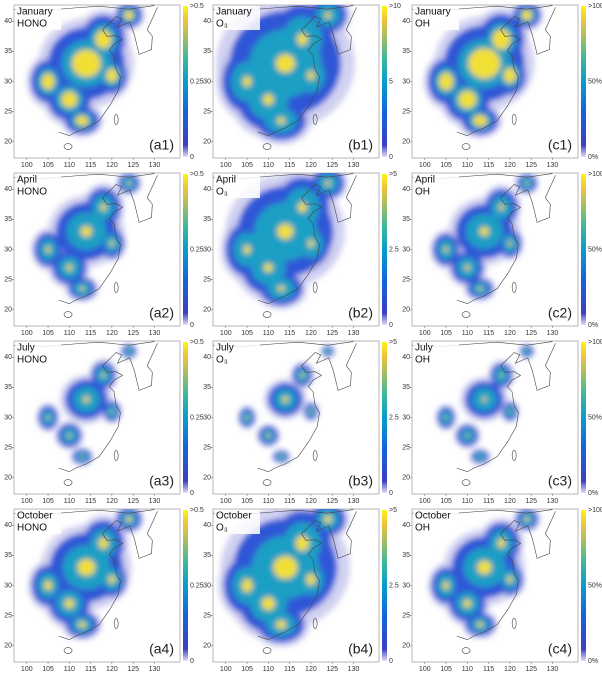  What do you see at coordinates (422, 360) in the screenshot?
I see `species-label: OH` at bounding box center [422, 360].